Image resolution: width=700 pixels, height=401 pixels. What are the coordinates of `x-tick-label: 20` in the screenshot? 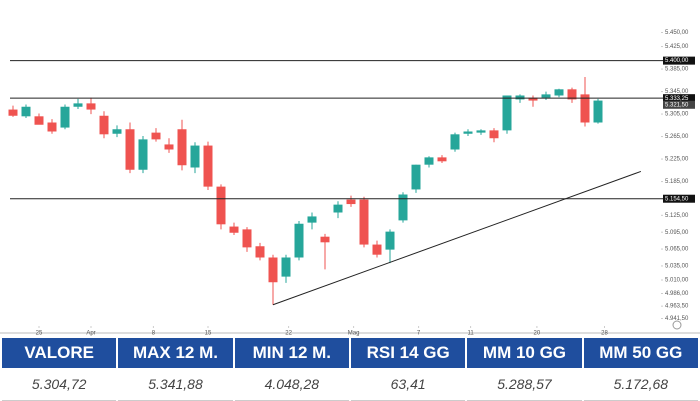 It's located at (537, 333).